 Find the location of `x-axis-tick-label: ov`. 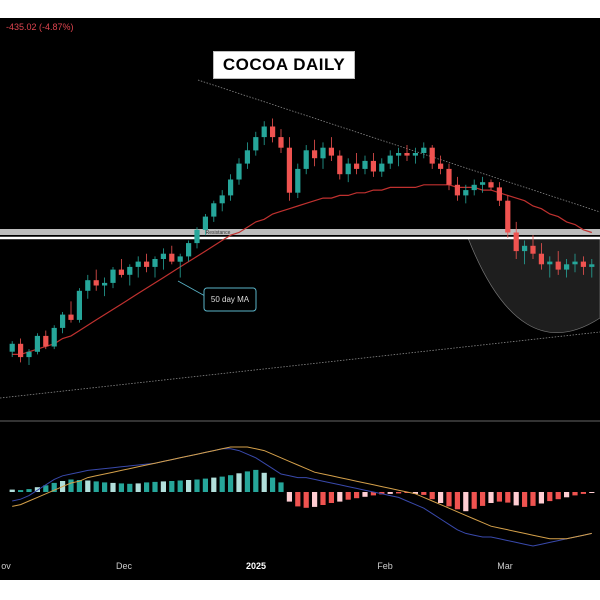

x-axis-tick-label: ov is located at coordinates (6, 566).